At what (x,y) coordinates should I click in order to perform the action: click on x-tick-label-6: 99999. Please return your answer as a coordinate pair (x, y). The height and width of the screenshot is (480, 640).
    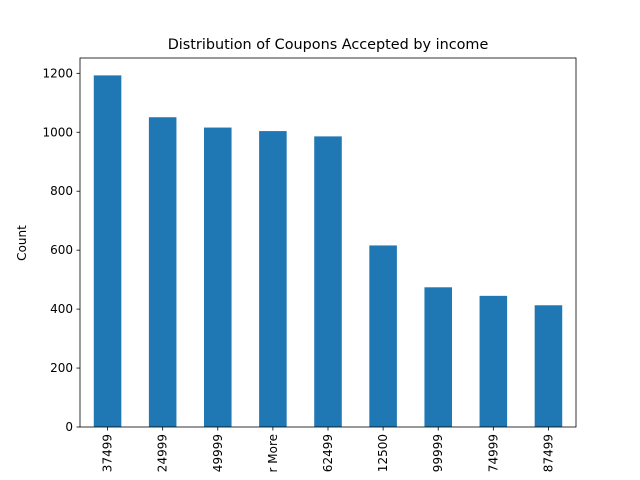
    Looking at the image, I should click on (438, 453).